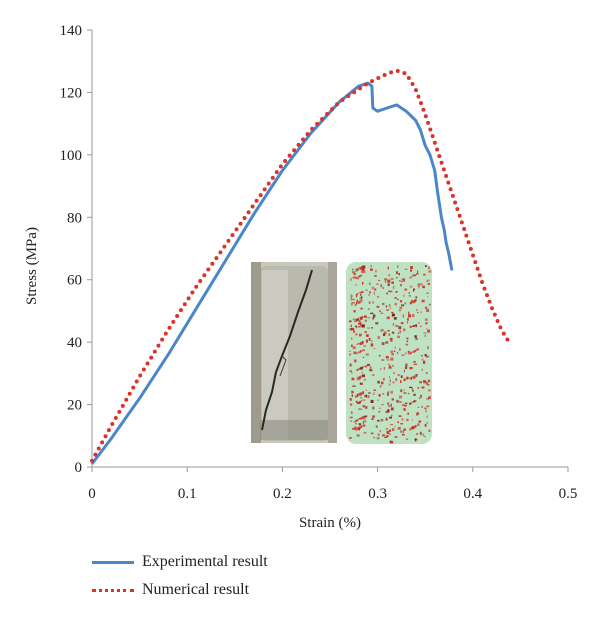 Image resolution: width=600 pixels, height=618 pixels. Describe the element at coordinates (74, 406) in the screenshot. I see `y-tick-label: 20` at that location.